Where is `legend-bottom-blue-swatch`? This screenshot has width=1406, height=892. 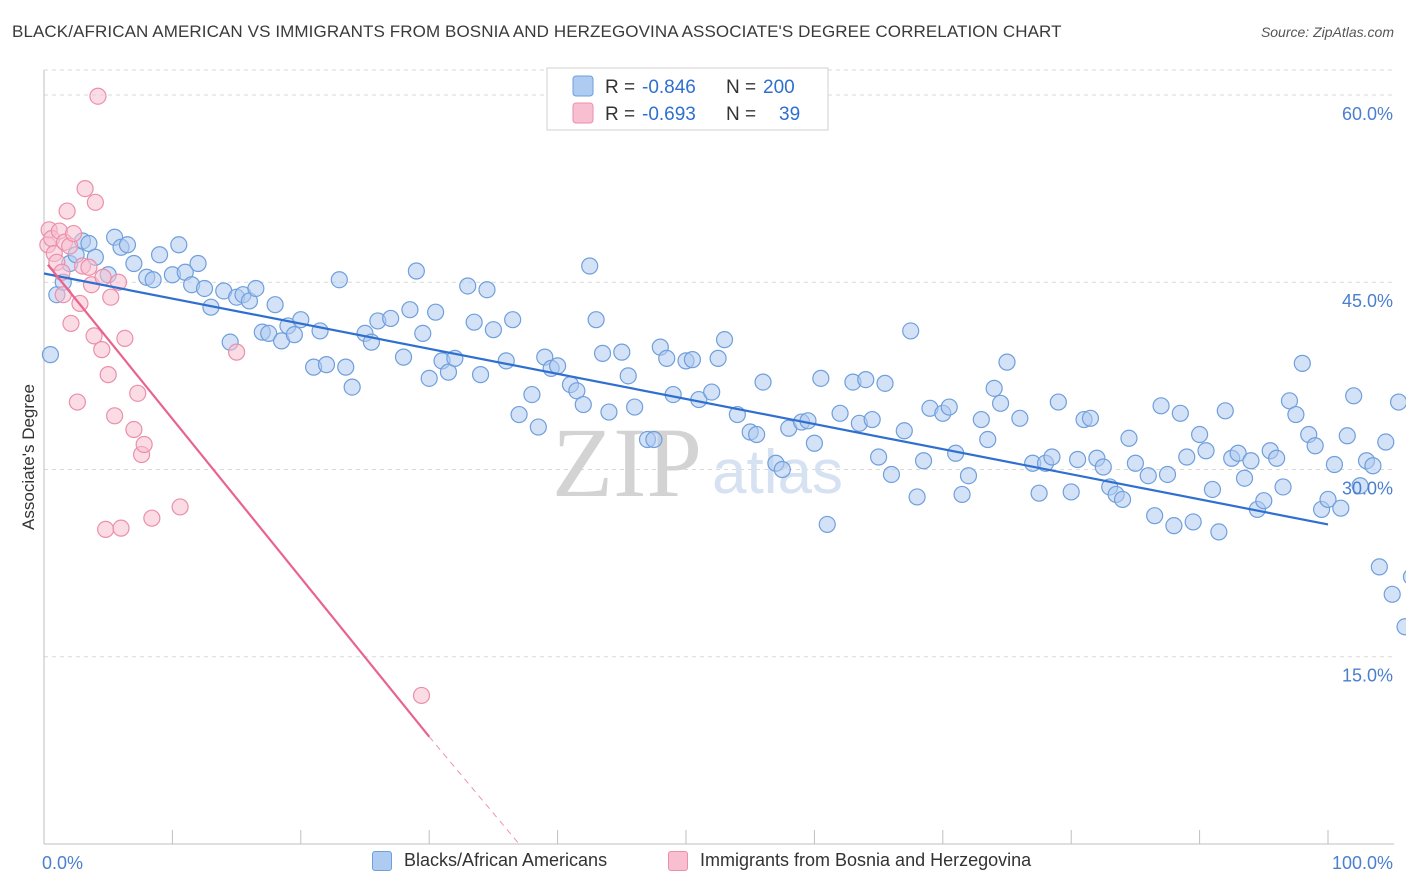 legend-bottom-blue-swatch is located at coordinates (382, 860).